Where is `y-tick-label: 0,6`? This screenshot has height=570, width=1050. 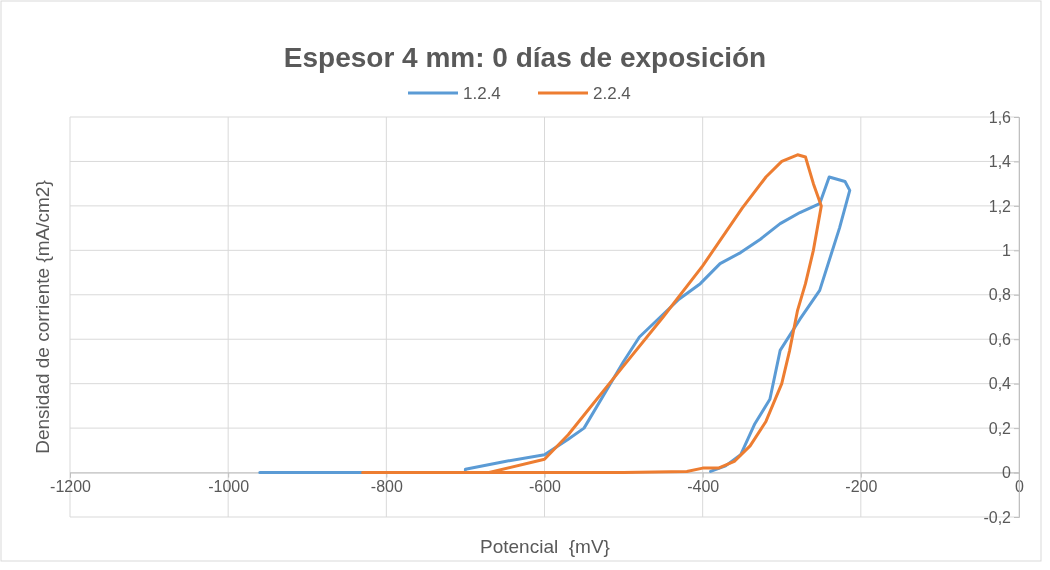 y-tick-label: 0,6 is located at coordinates (1000, 339).